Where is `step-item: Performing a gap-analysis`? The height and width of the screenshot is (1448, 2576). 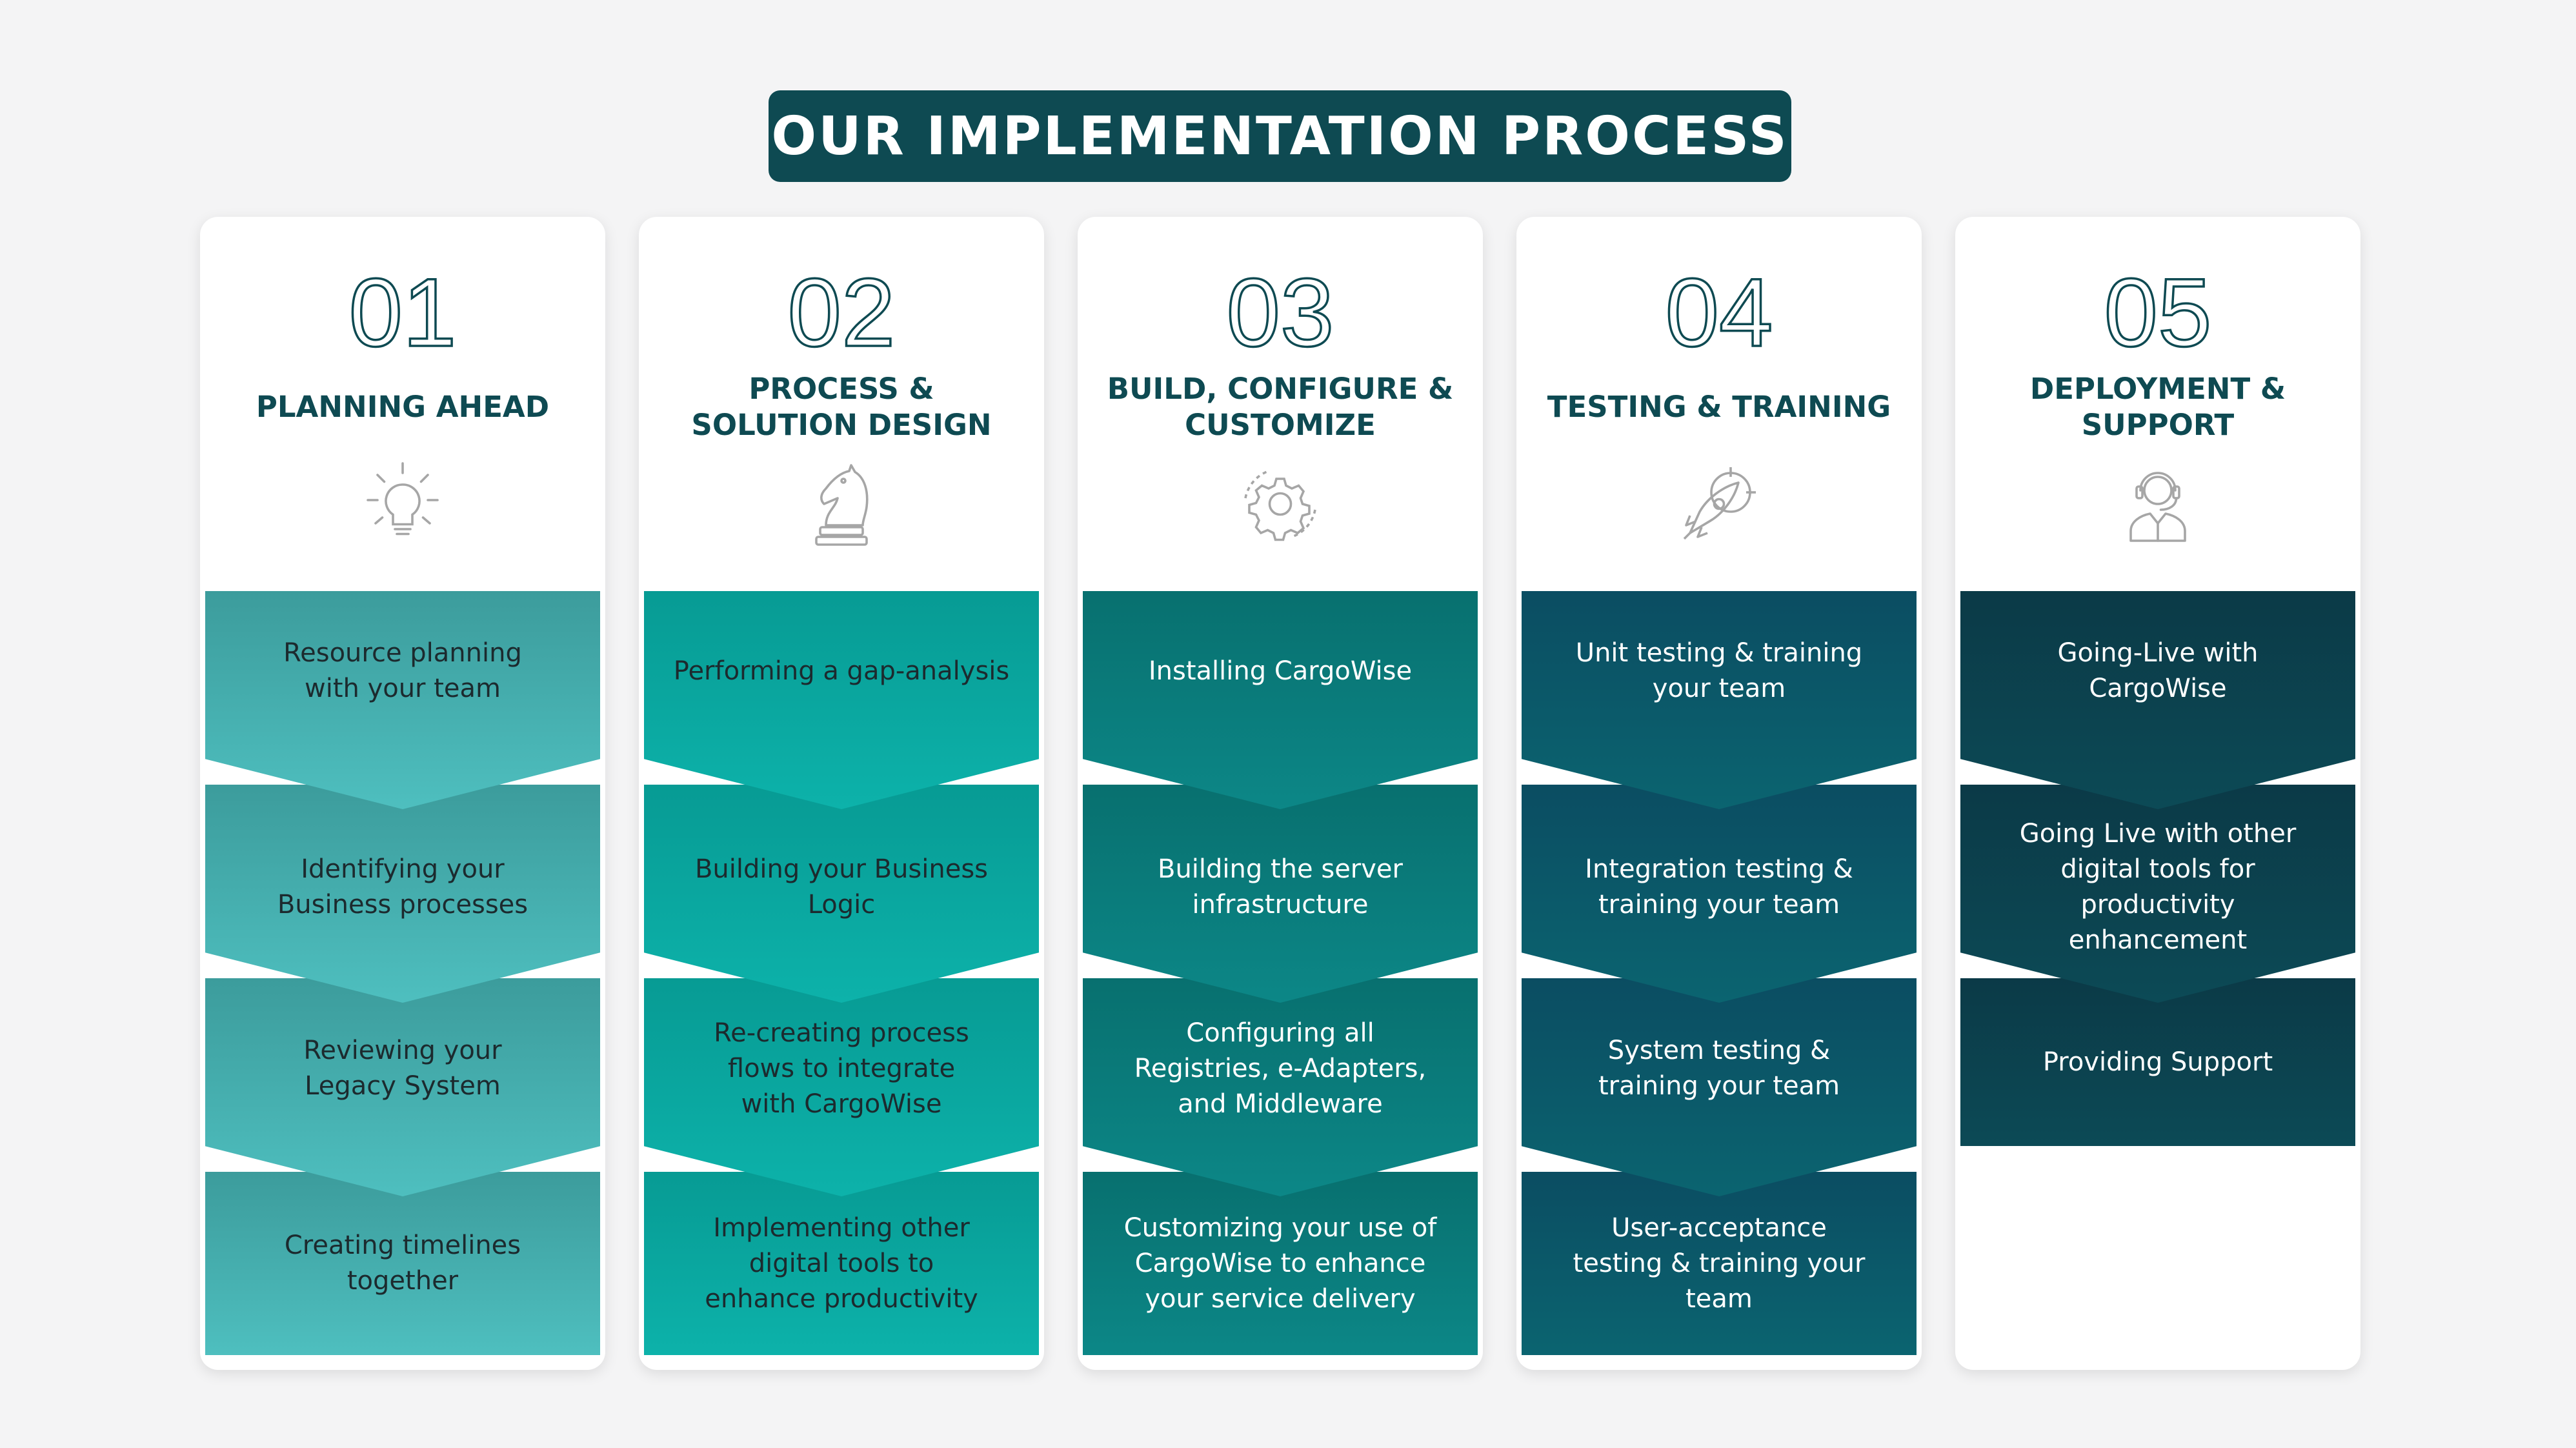 step-item: Performing a gap-analysis is located at coordinates (841, 700).